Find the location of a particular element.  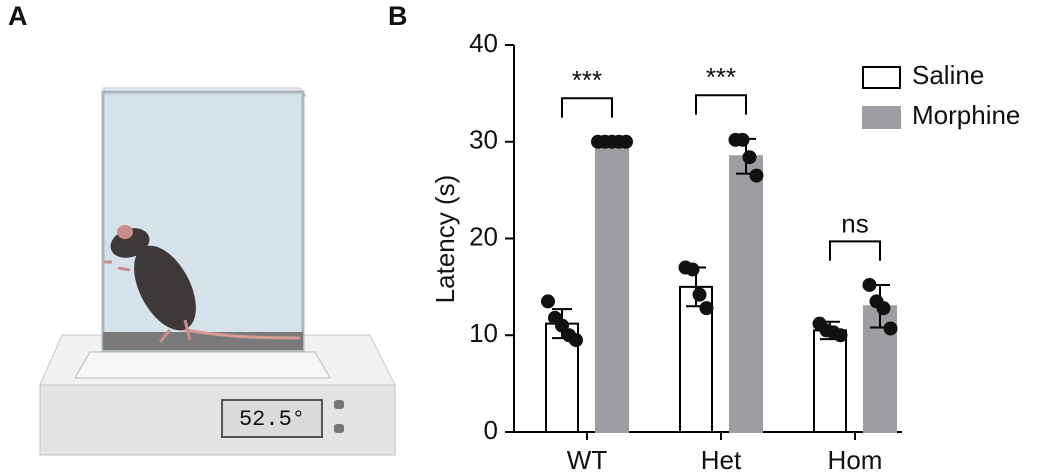

display-text: 52.5° is located at coordinates (272, 419).